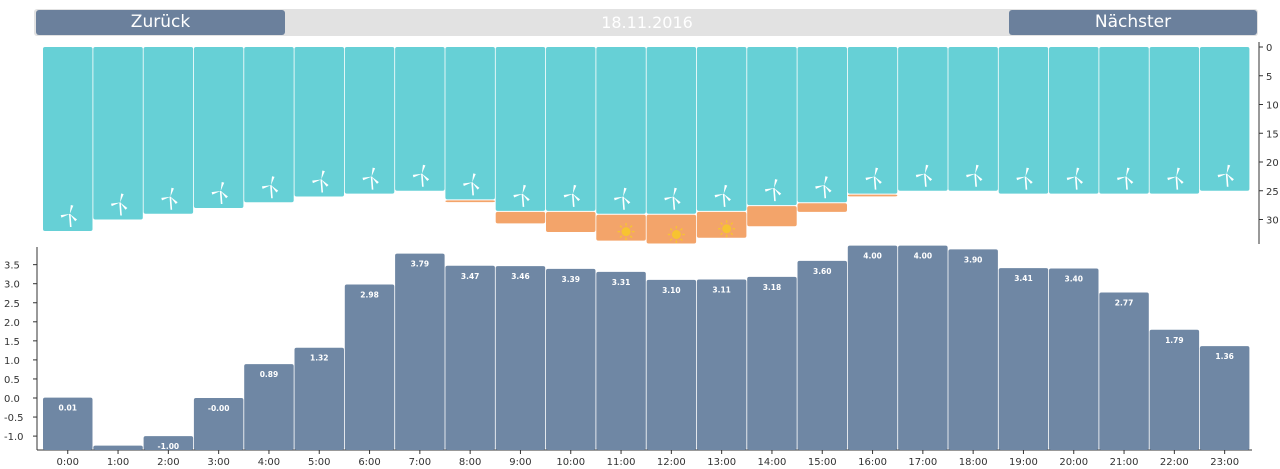 This screenshot has height=469, width=1280. What do you see at coordinates (923, 256) in the screenshot?
I see `price-data-label: 4.00` at bounding box center [923, 256].